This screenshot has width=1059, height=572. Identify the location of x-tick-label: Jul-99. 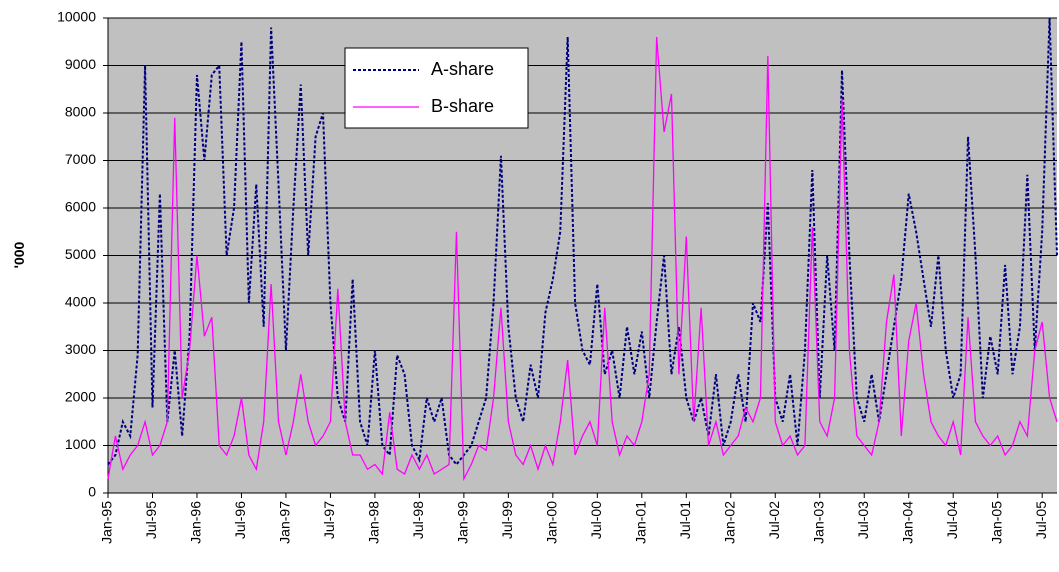
(507, 520).